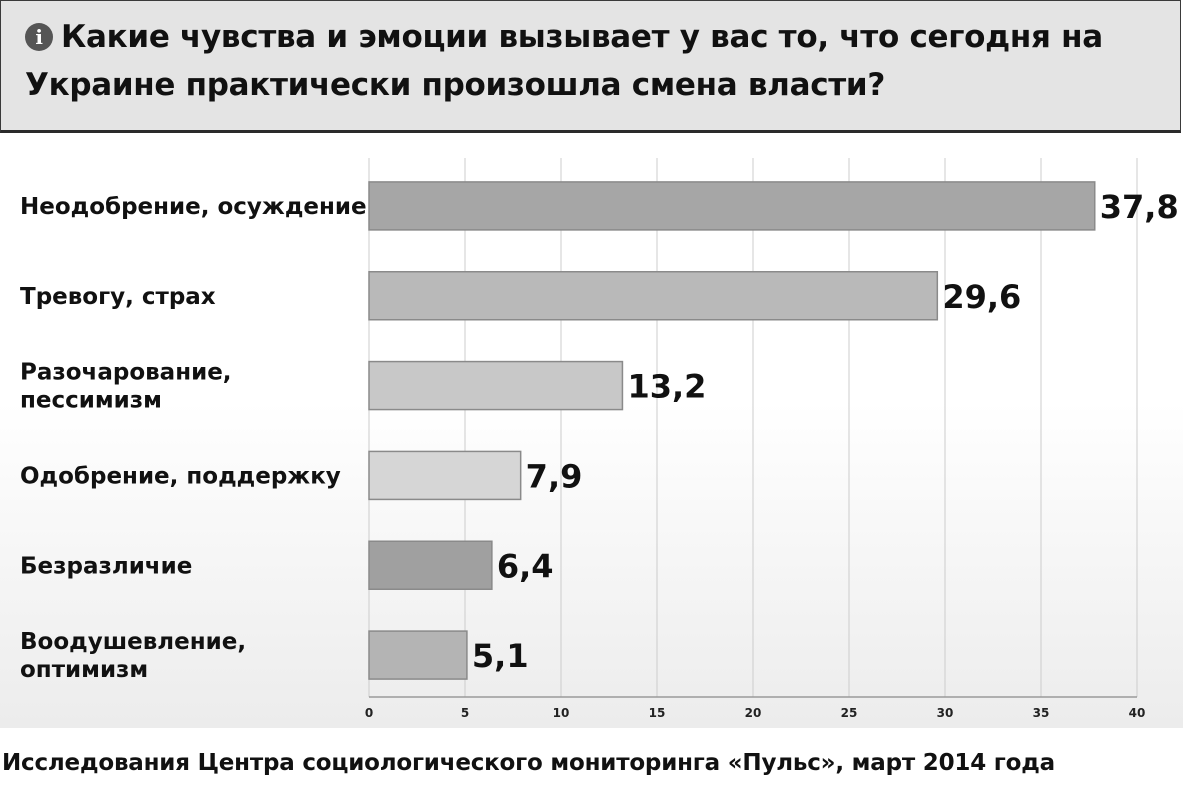 This screenshot has width=1183, height=811. I want to click on info-icon: i, so click(39, 37).